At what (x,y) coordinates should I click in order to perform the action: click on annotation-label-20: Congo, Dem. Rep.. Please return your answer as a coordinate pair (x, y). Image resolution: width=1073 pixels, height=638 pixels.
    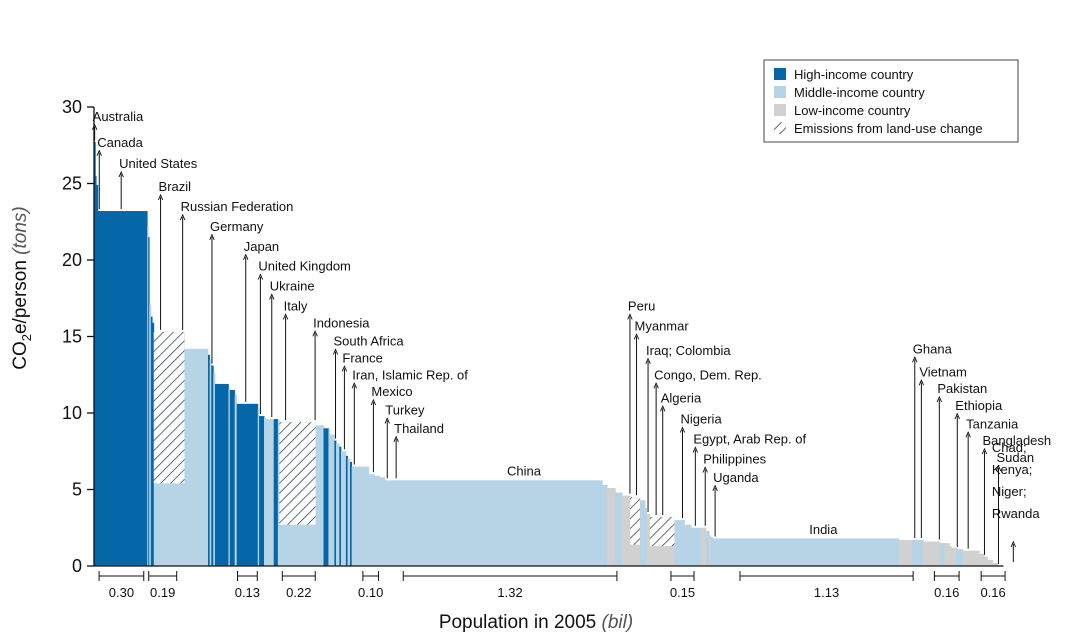
    Looking at the image, I should click on (708, 374).